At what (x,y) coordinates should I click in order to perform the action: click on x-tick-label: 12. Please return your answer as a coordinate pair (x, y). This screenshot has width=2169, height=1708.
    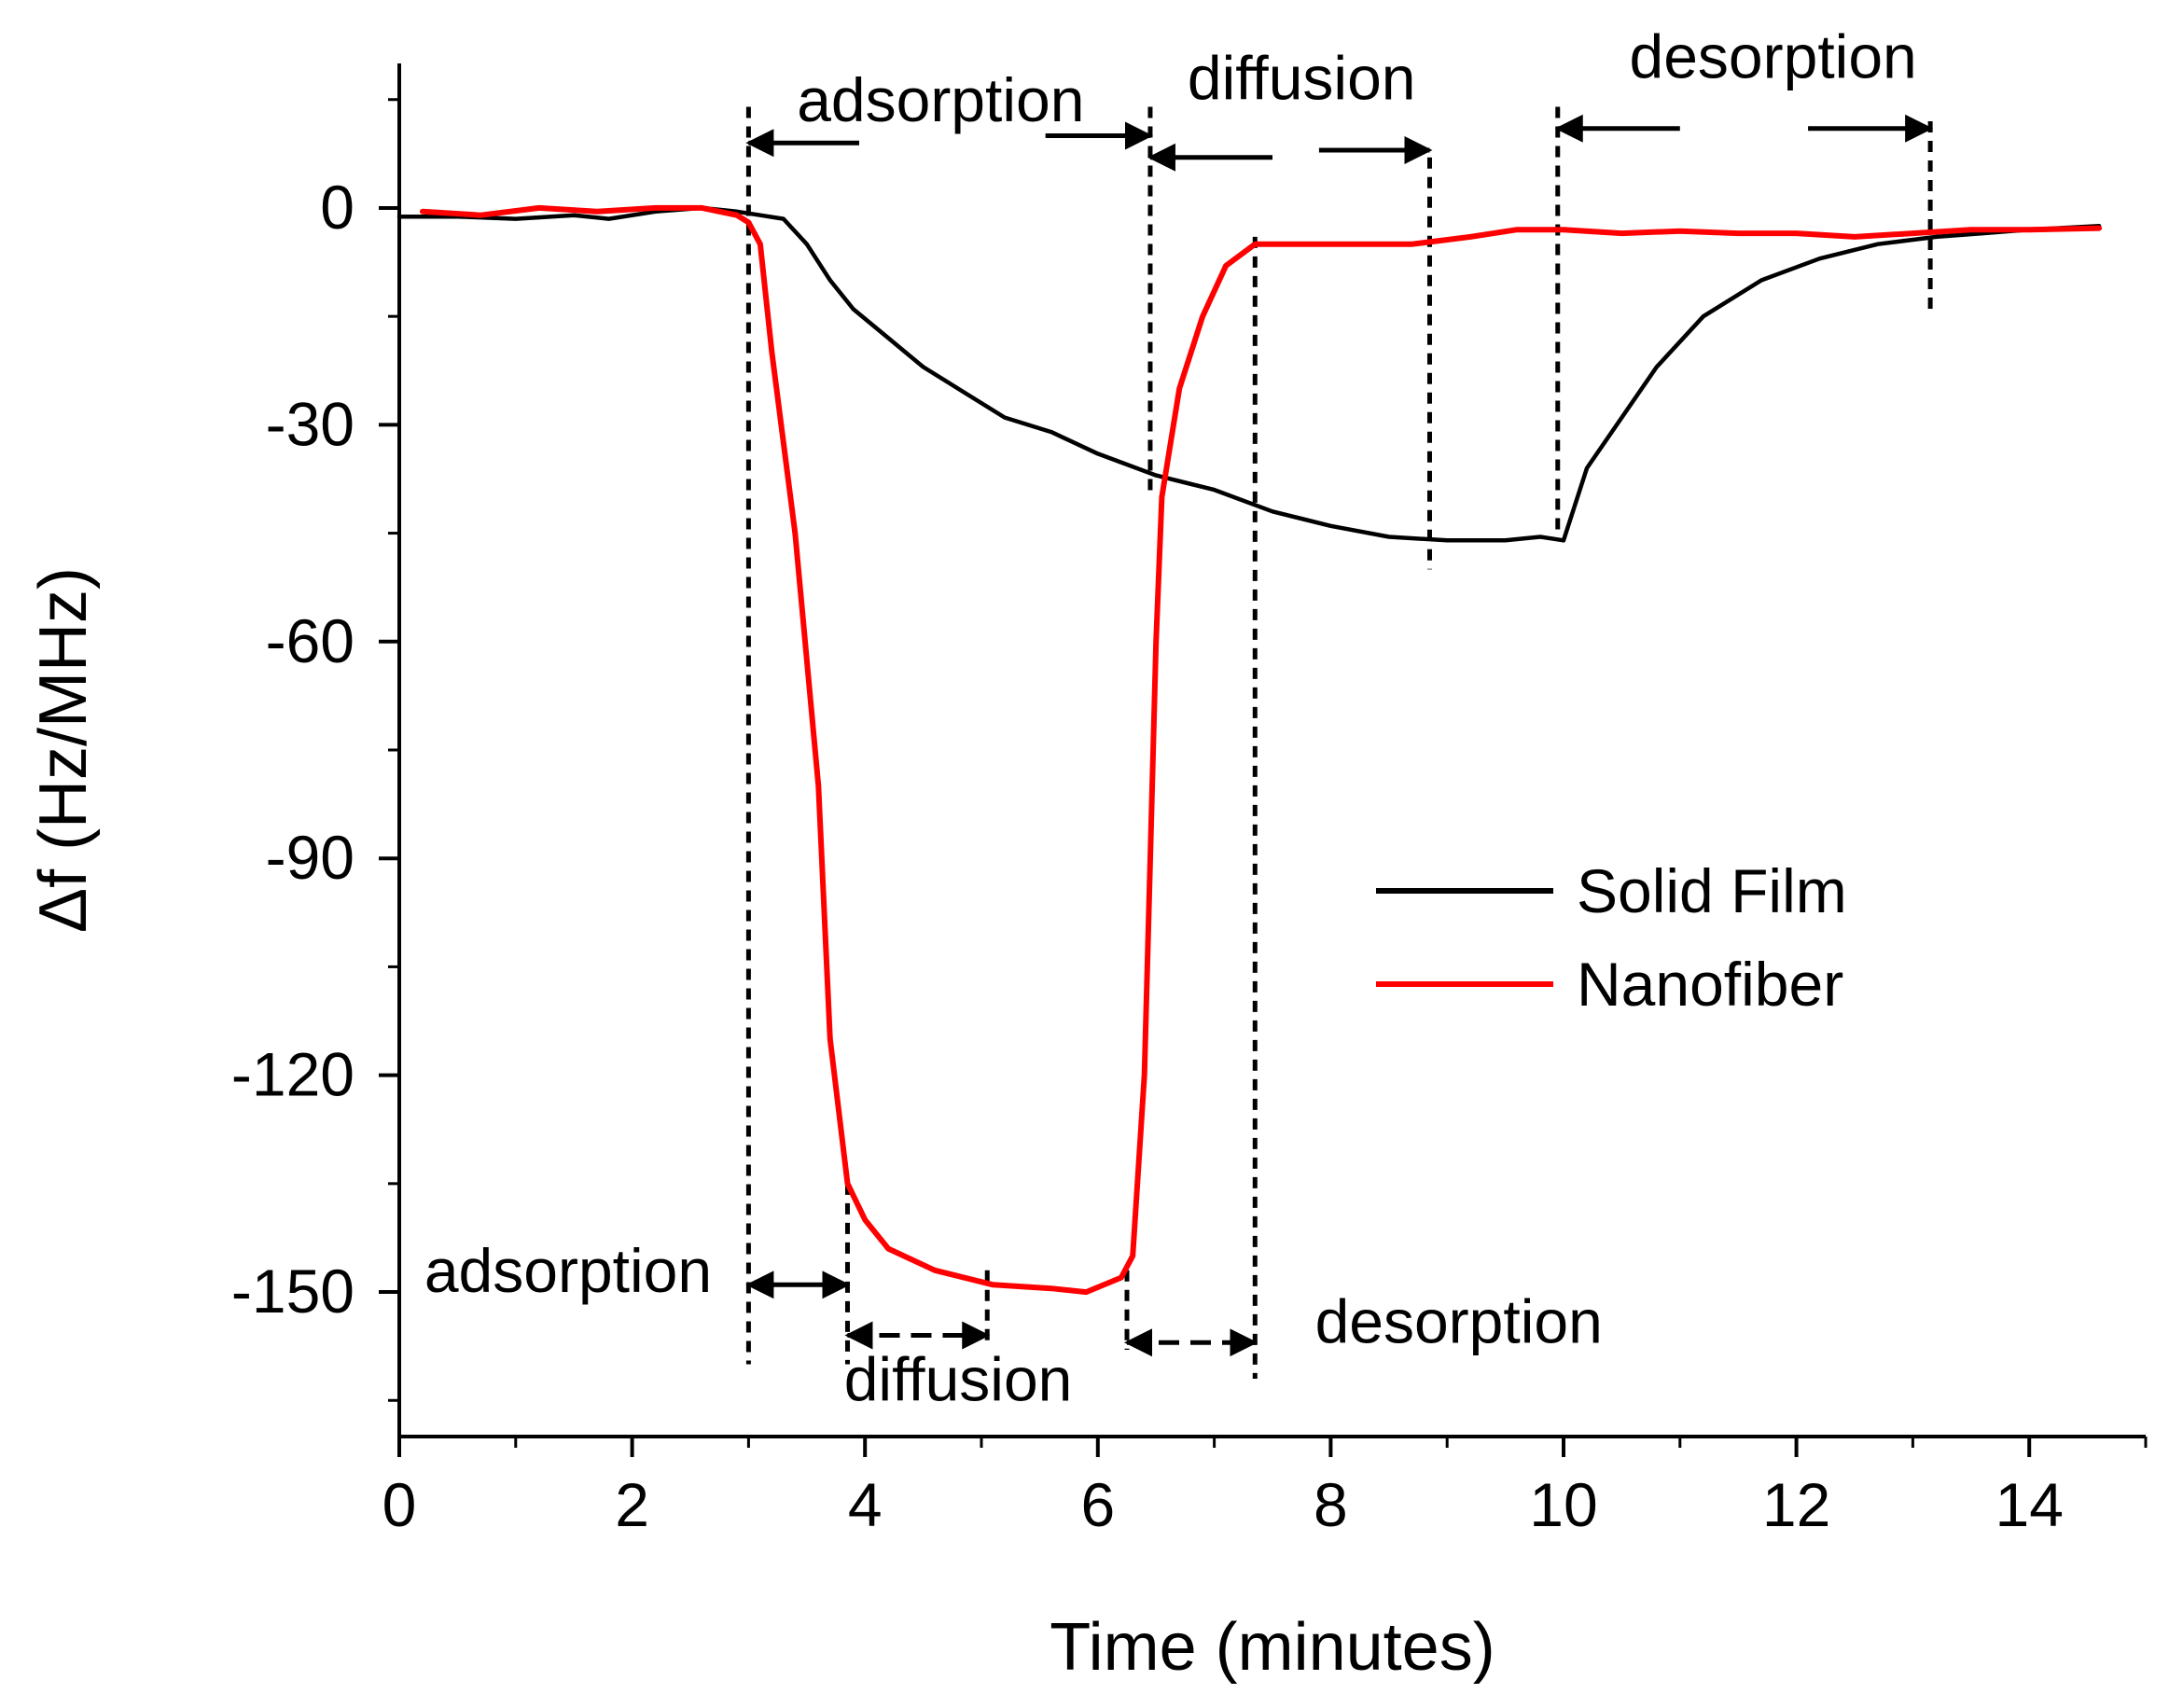
    Looking at the image, I should click on (1796, 1504).